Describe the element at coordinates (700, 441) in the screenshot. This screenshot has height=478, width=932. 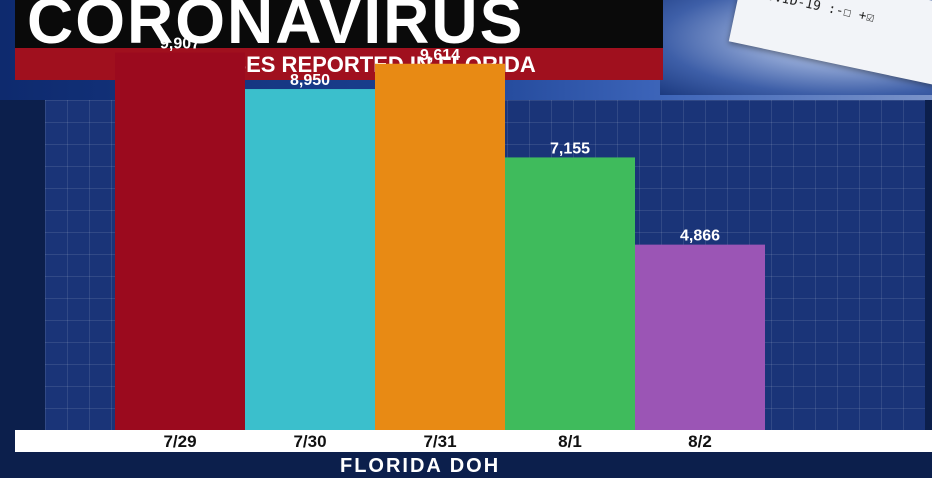
I see `x-tick-label-8-2: 8/2` at that location.